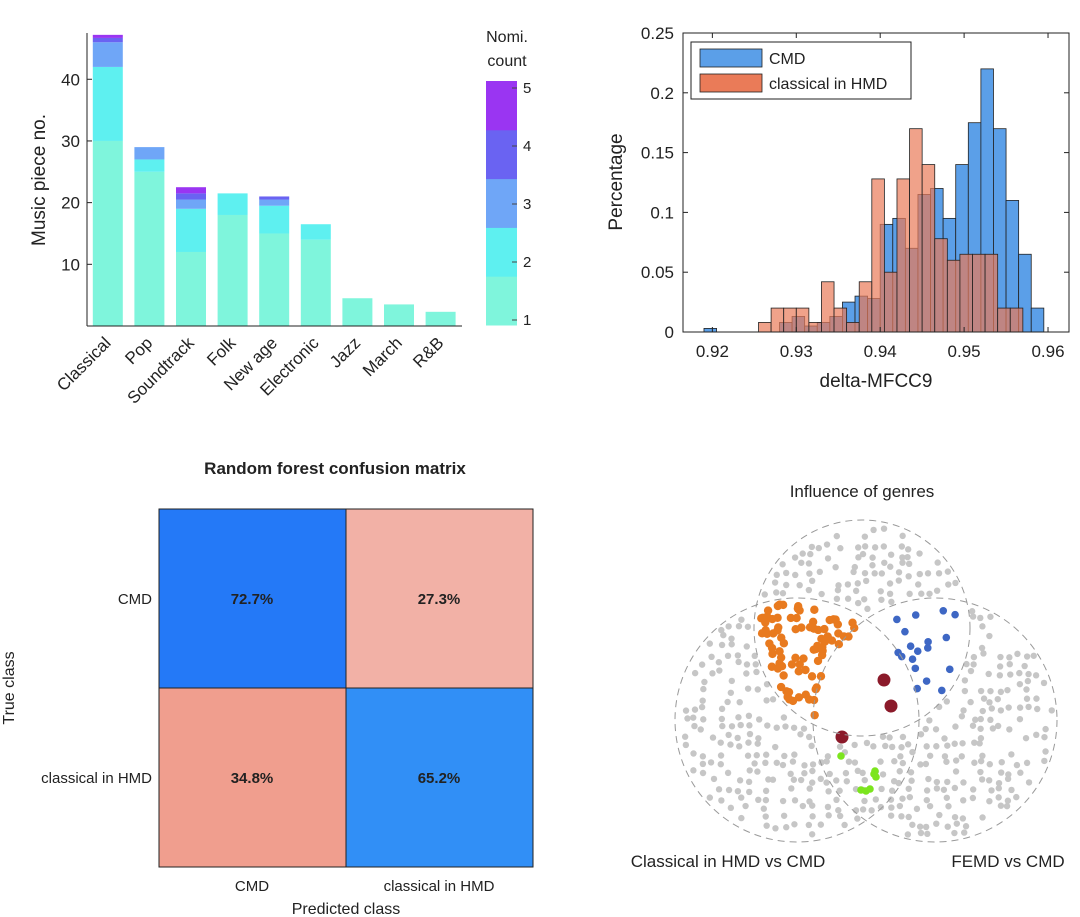  What do you see at coordinates (841, 756) in the screenshot?
I see `venn-point-green` at bounding box center [841, 756].